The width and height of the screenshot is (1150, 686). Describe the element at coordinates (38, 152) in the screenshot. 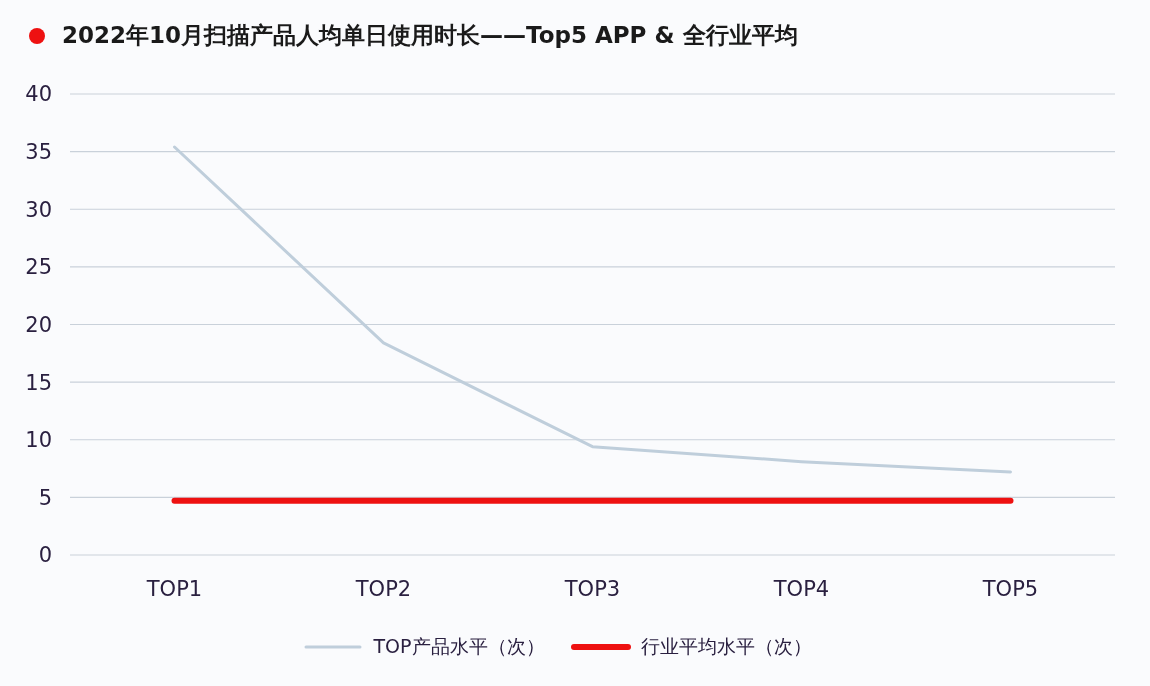

I see `y-tick-label: 35` at that location.